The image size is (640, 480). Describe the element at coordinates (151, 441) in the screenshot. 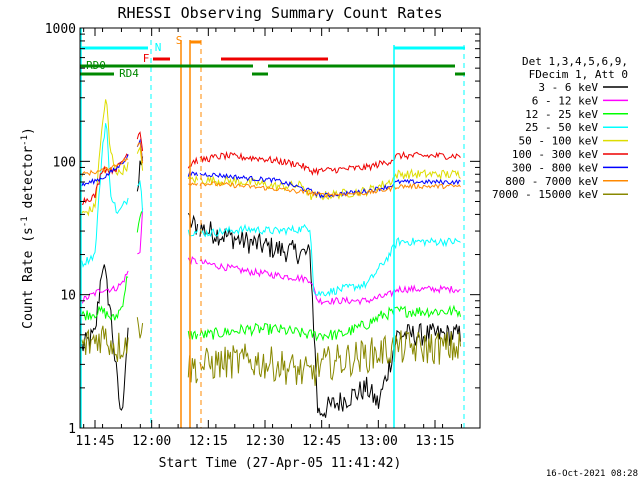

I see `x-tick-label: 12:00` at that location.